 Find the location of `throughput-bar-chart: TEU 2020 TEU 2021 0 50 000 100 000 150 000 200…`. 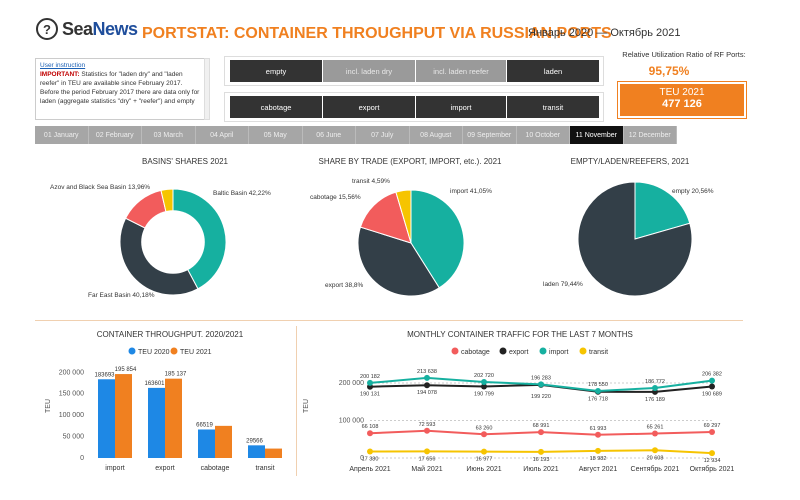

throughput-bar-chart: TEU 2020 TEU 2021 0 50 000 100 000 150 000 200… is located at coordinates (167, 410).